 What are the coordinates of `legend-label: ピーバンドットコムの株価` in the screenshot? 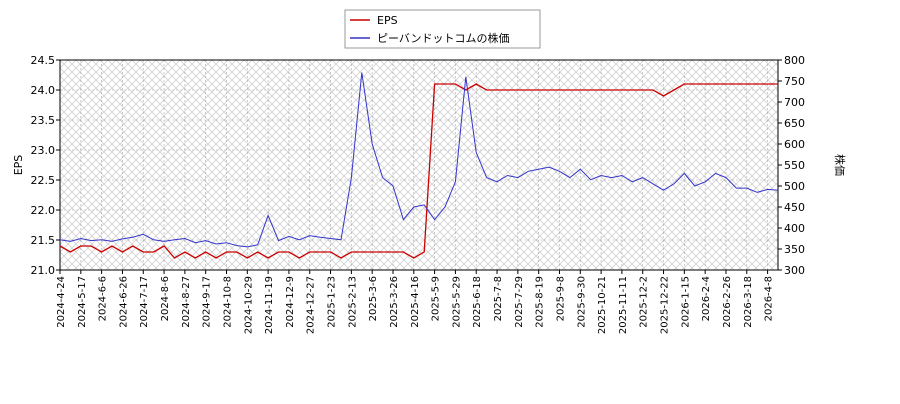 It's located at (443, 38).